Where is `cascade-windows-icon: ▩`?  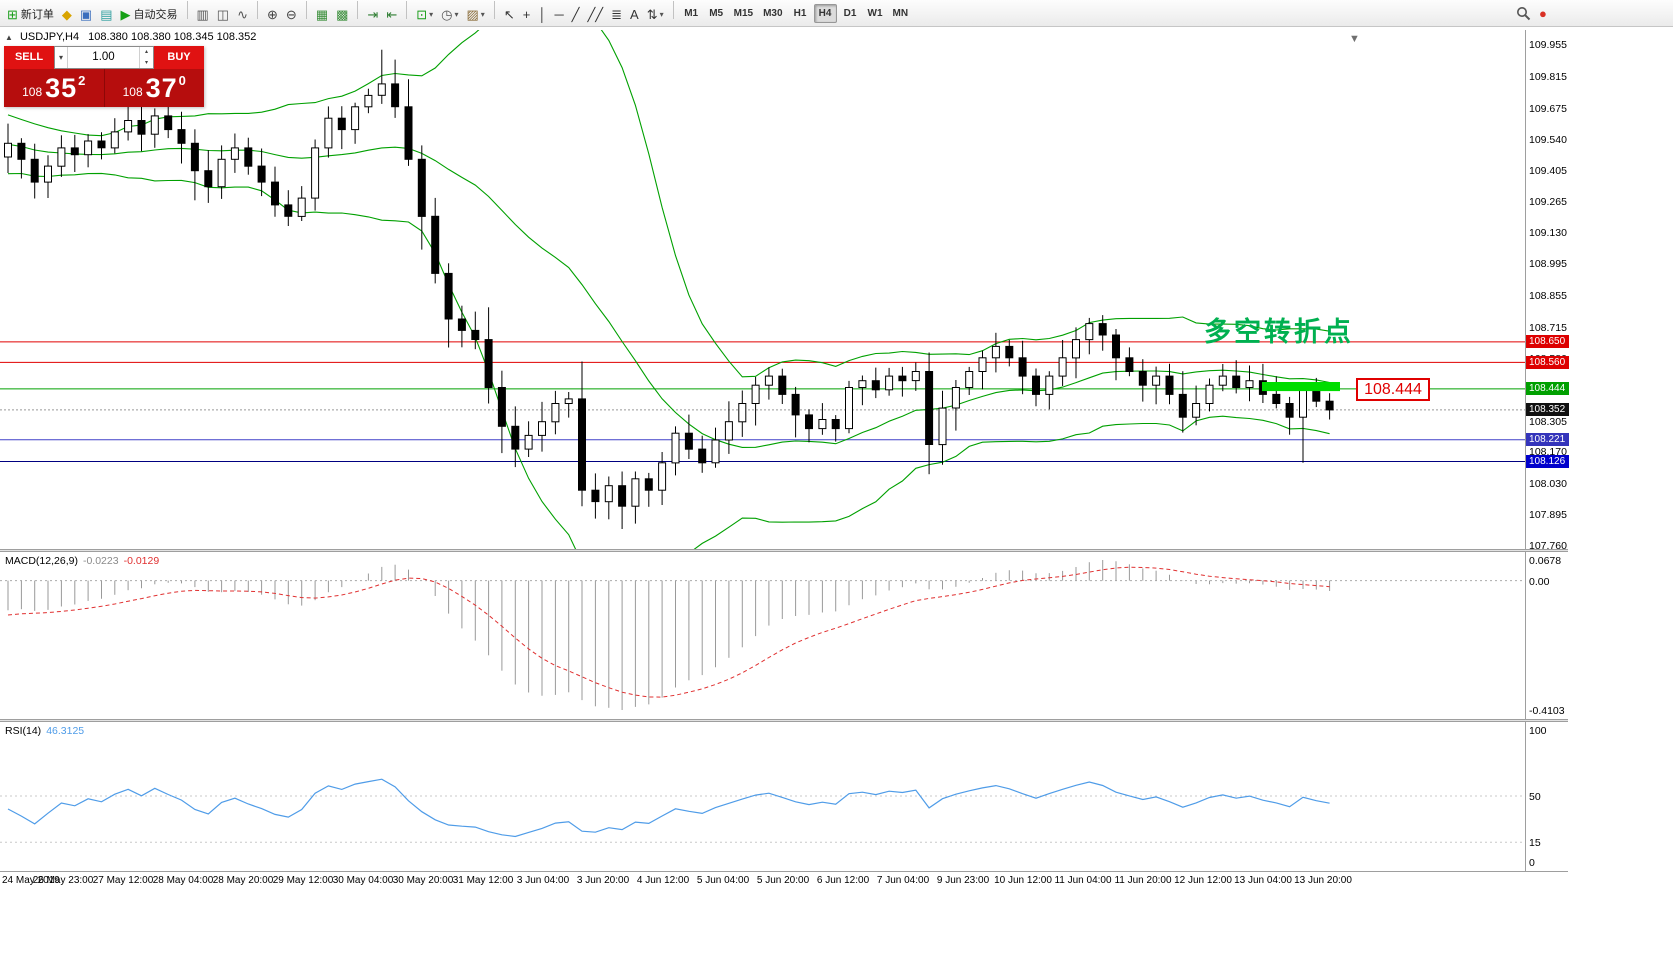
cascade-windows-icon: ▩ is located at coordinates (342, 14).